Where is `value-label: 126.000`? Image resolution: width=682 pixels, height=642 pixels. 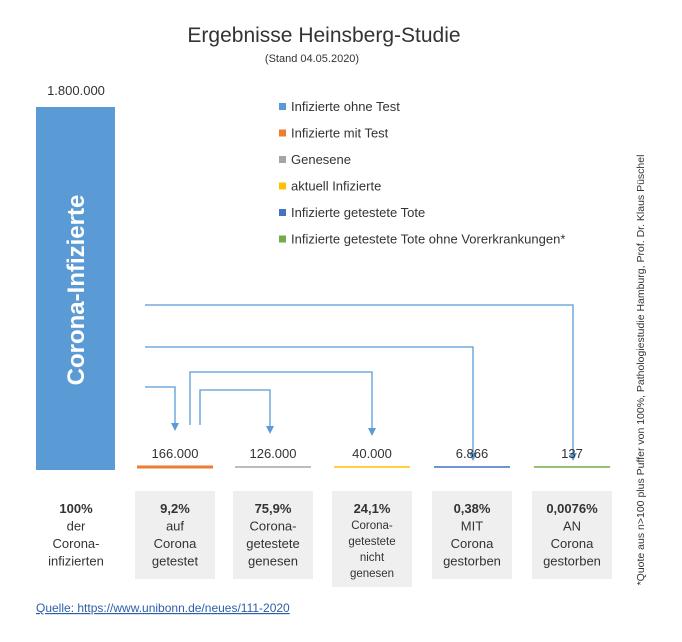 value-label: 126.000 is located at coordinates (273, 453).